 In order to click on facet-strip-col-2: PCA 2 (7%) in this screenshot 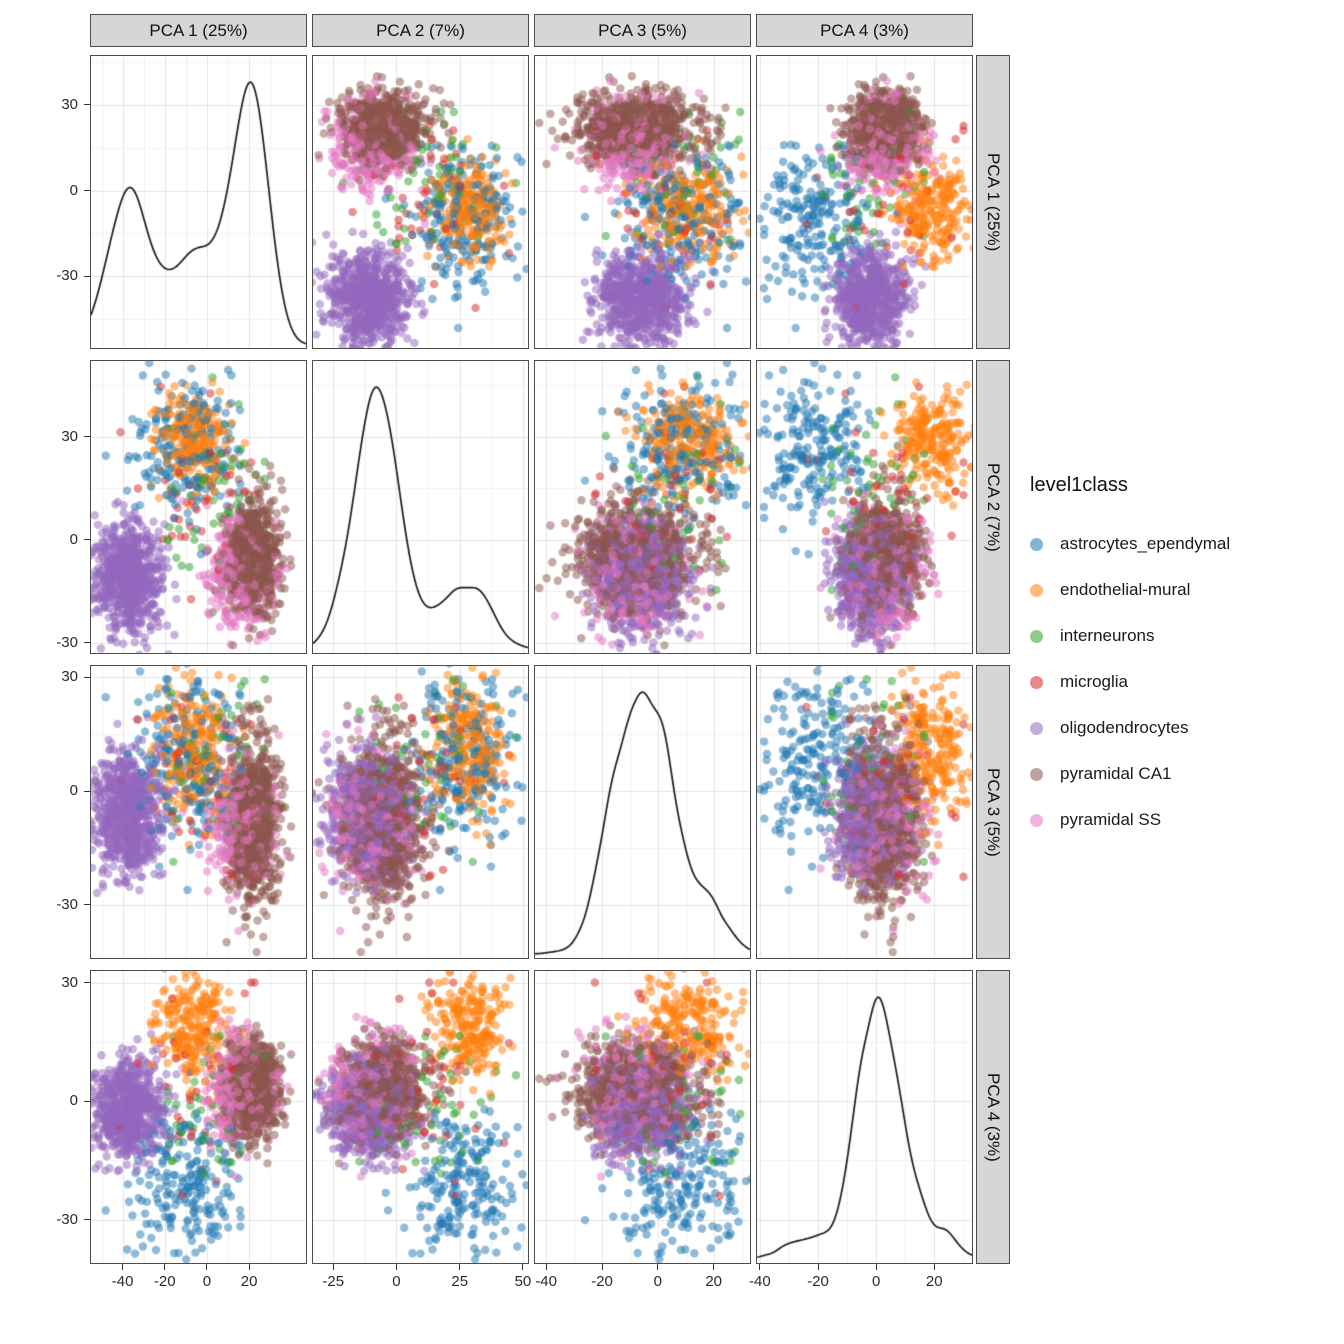, I will do `click(420, 30)`.